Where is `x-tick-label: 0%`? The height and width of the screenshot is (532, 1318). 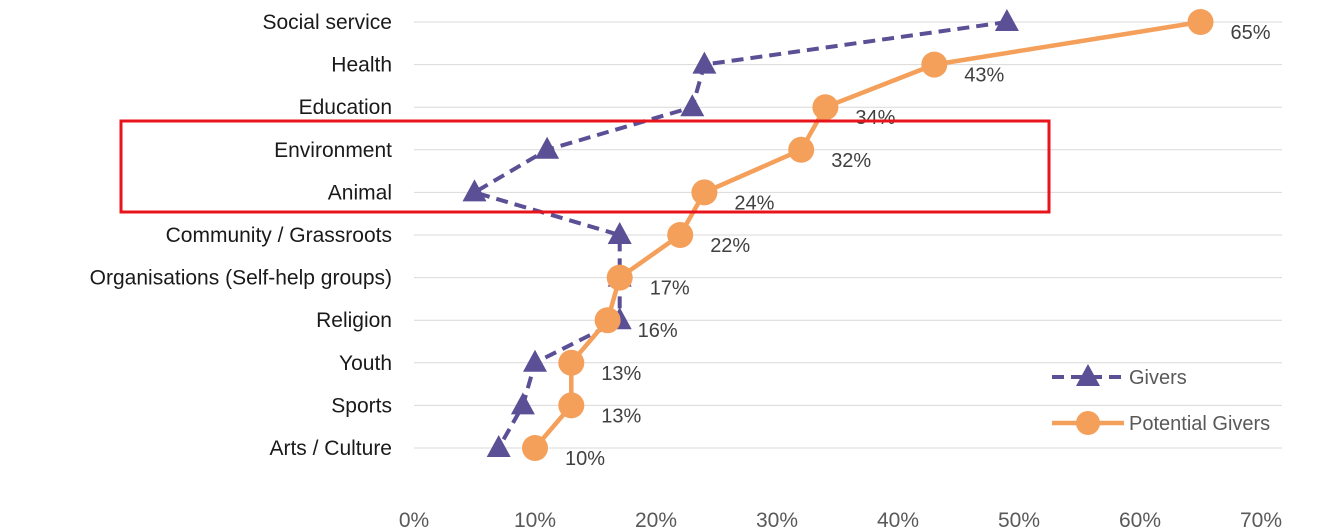 x-tick-label: 0% is located at coordinates (414, 520).